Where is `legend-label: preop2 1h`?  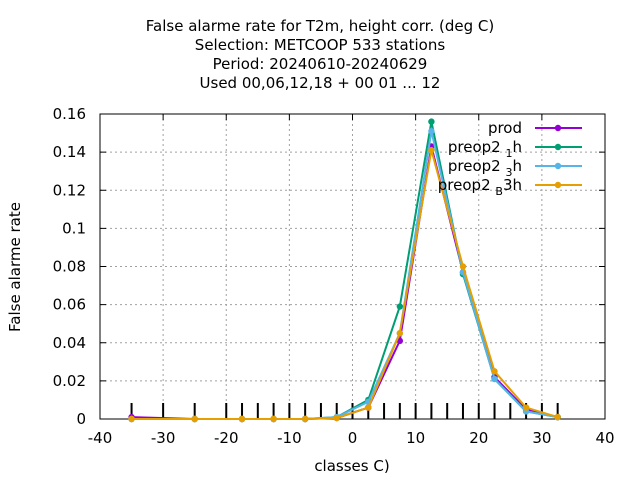
legend-label: preop2 1h is located at coordinates (485, 149).